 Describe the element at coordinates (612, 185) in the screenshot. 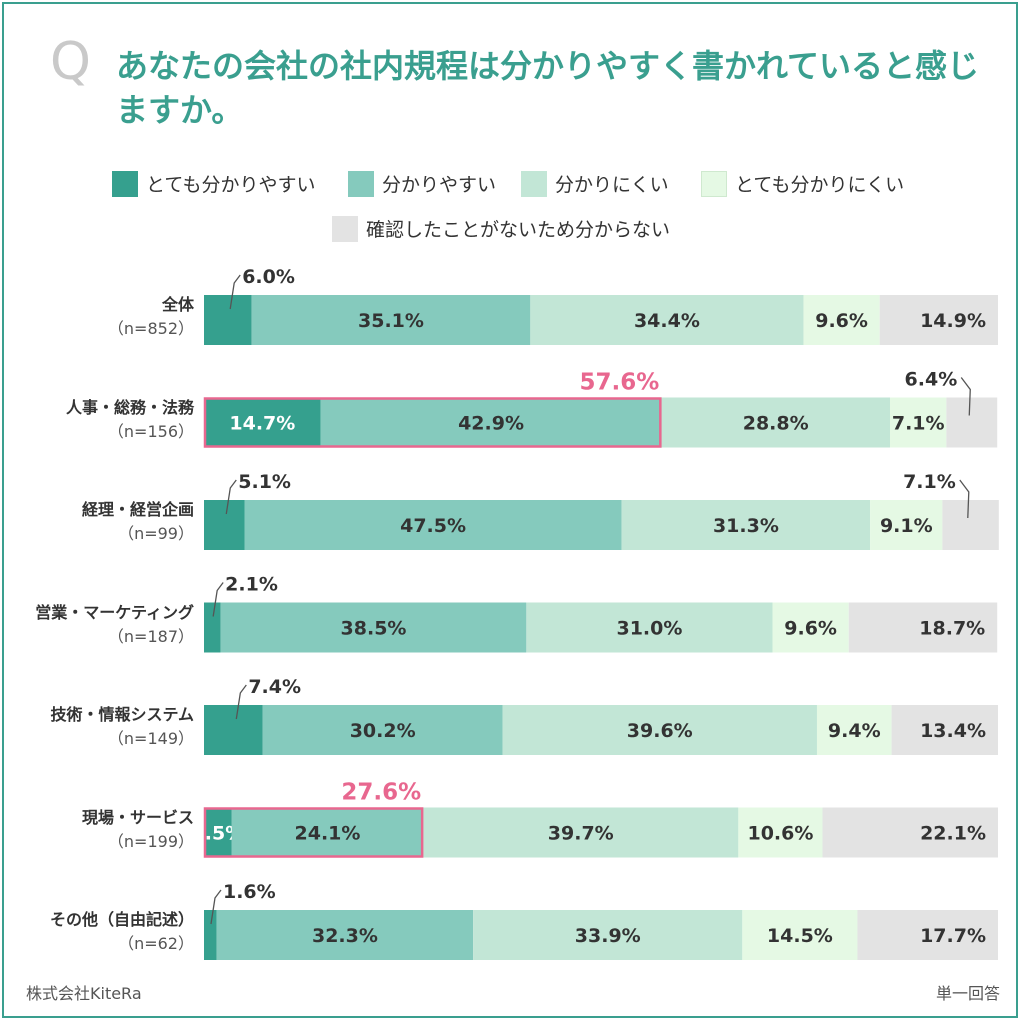

I see `legend-label: 分かりにくい` at that location.